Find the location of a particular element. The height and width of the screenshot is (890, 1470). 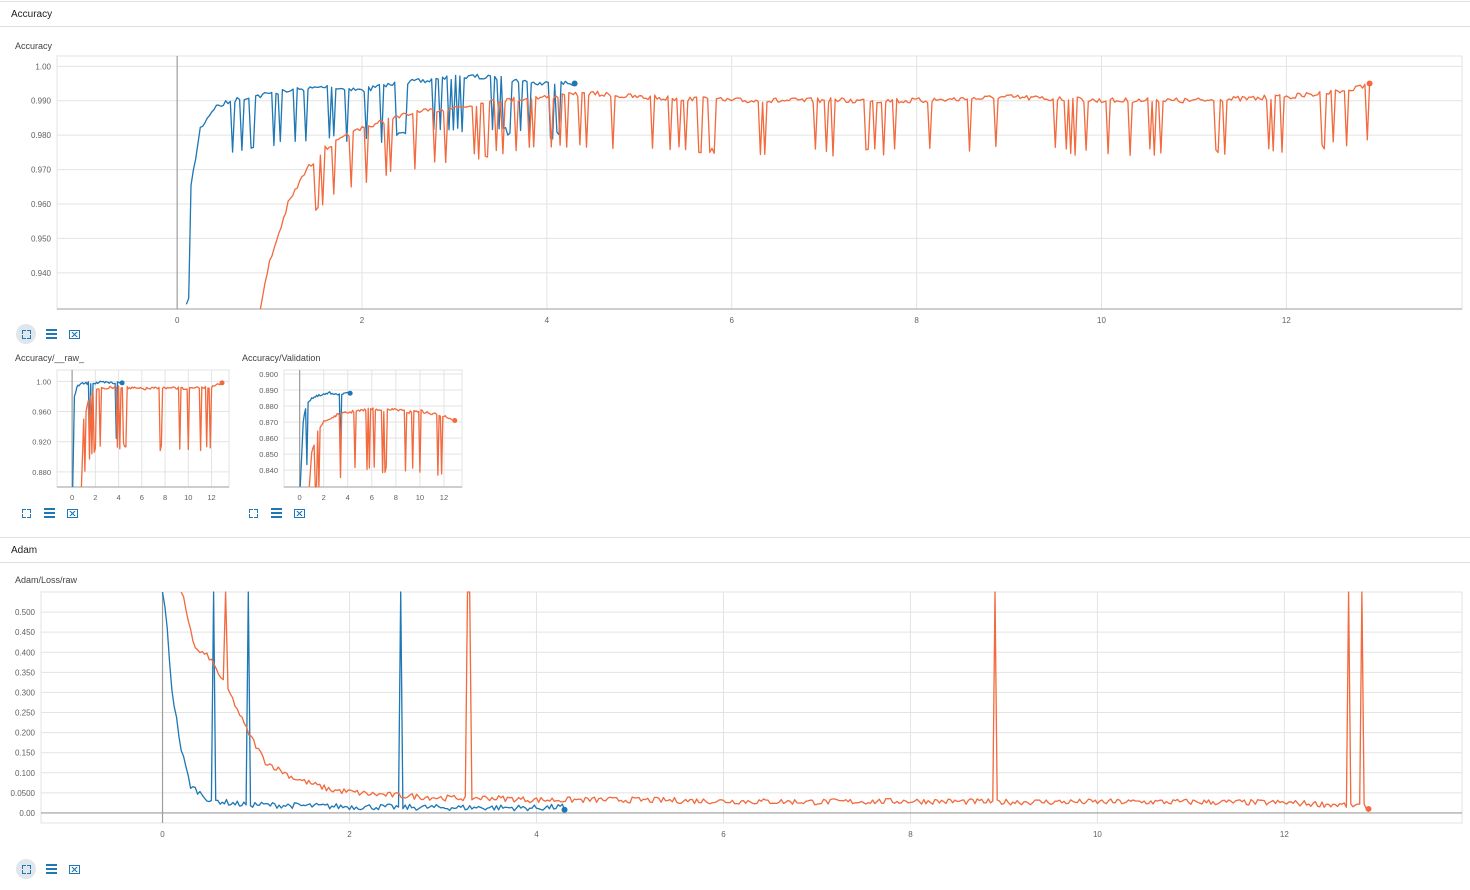

y-tick-label: 0.900 is located at coordinates (268, 374).